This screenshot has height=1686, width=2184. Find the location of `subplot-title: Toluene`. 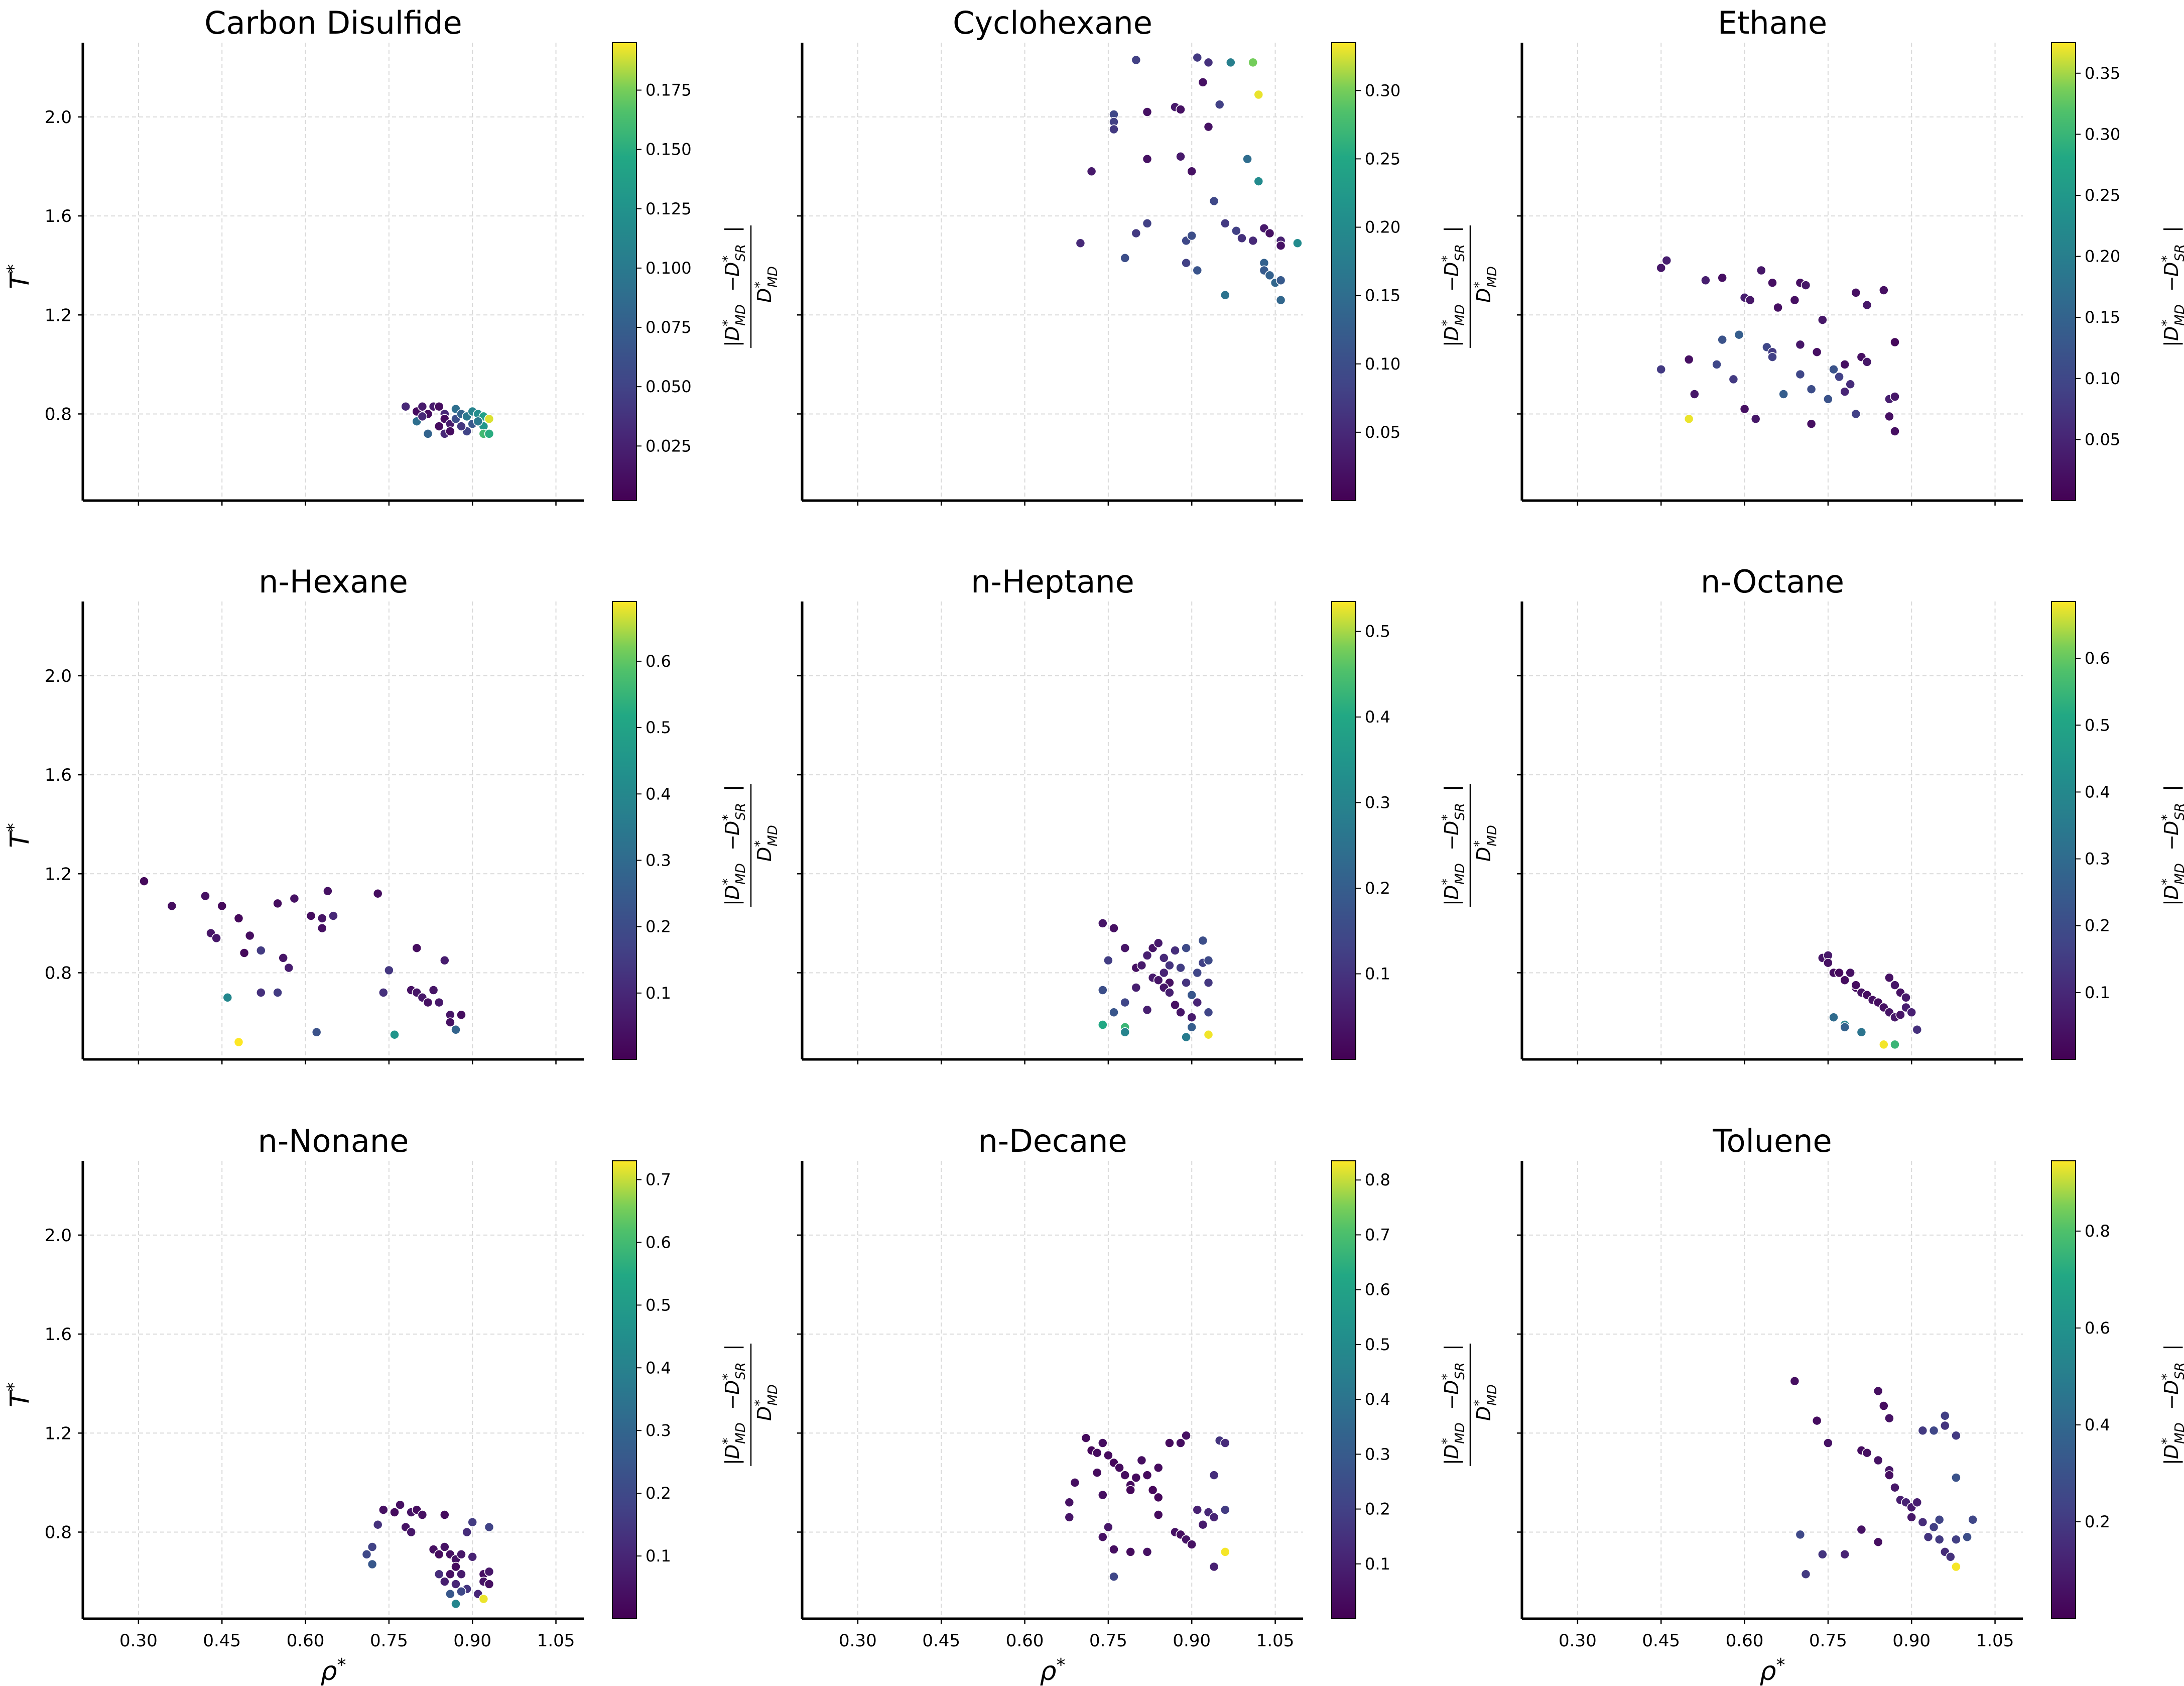

subplot-title: Toluene is located at coordinates (1772, 1141).